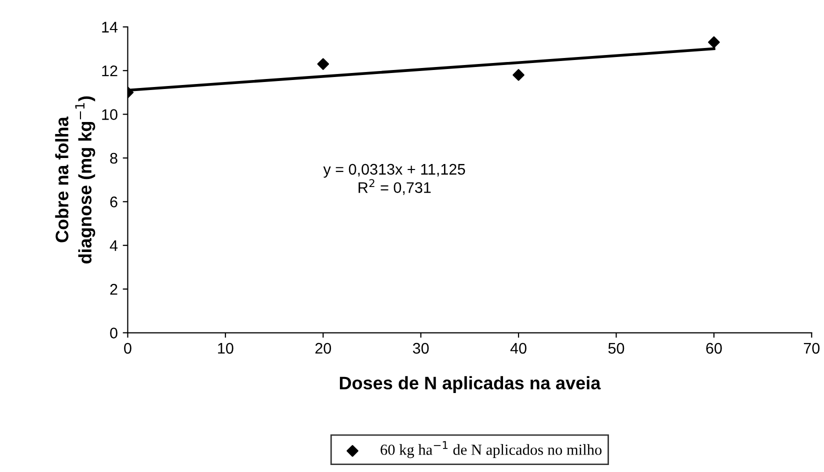  I want to click on x-tick-label: 40, so click(518, 348).